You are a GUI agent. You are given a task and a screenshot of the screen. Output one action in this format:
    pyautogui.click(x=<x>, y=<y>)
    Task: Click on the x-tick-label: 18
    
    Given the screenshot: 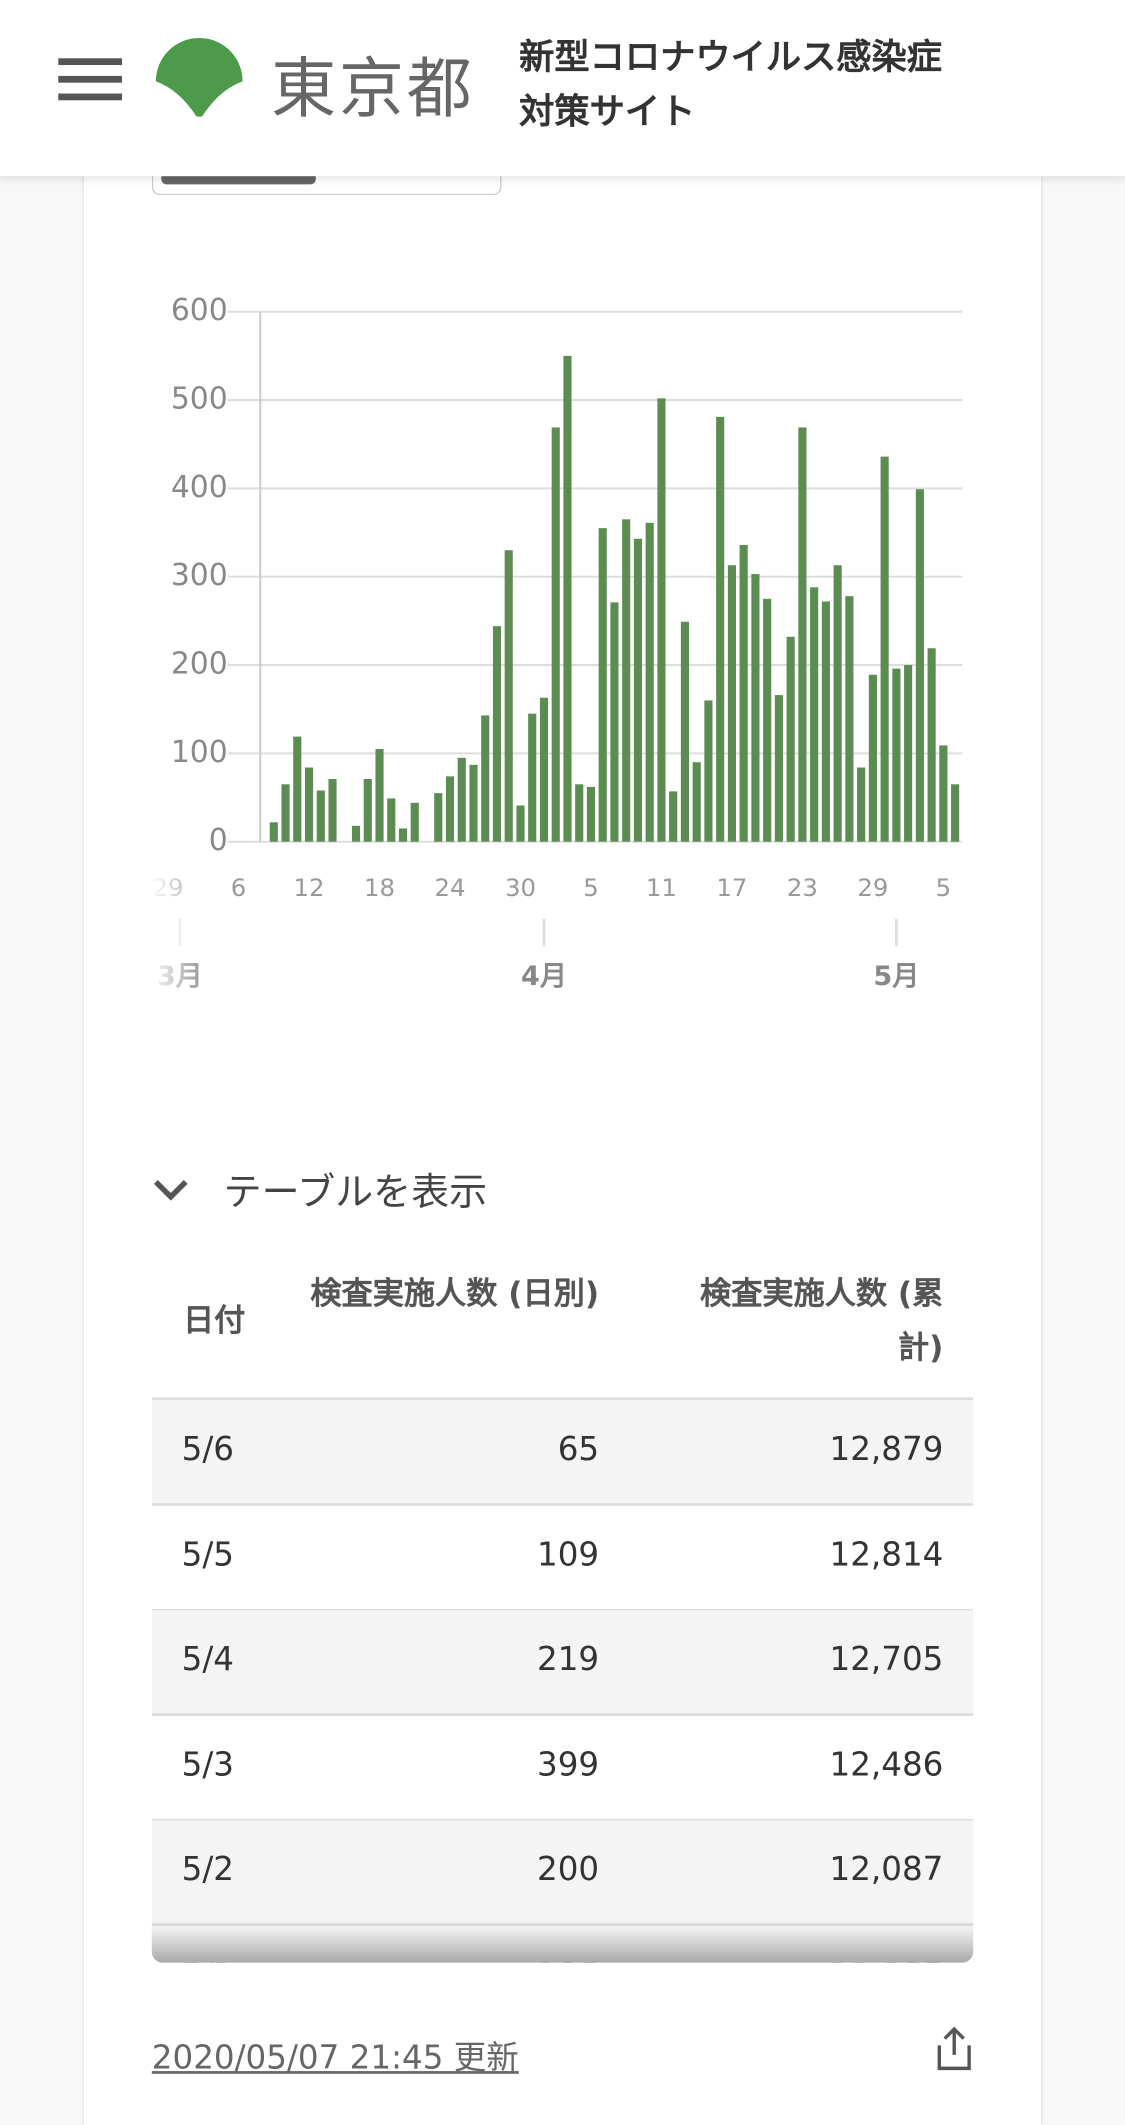 What is the action you would take?
    pyautogui.click(x=379, y=887)
    